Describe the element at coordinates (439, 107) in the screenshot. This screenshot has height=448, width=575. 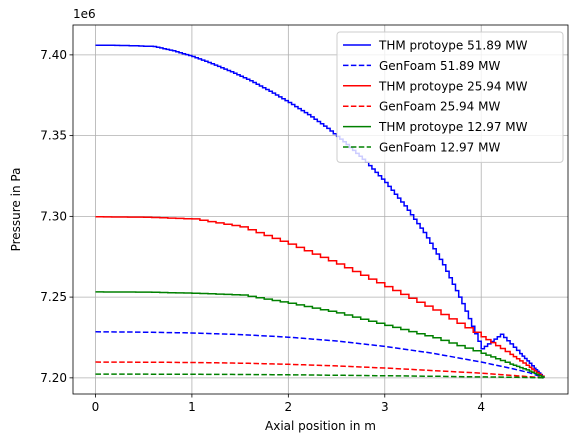
I see `legend-label: GenFoam 25.94 MW` at that location.